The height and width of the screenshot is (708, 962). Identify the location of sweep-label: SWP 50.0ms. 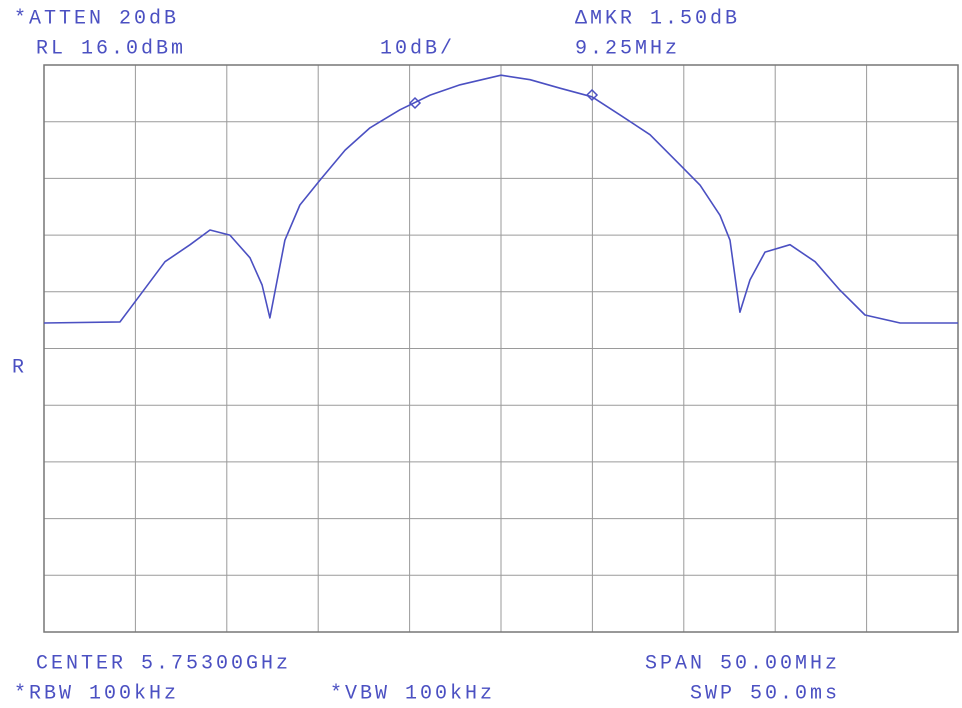
(765, 693).